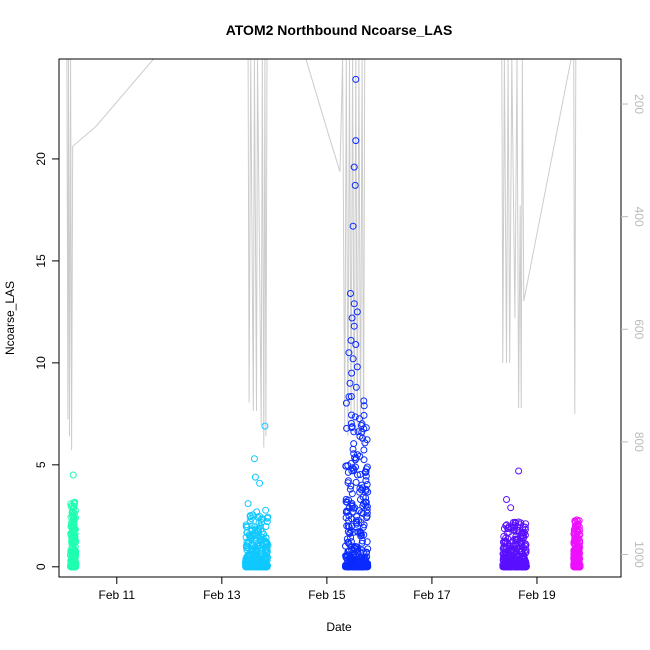  What do you see at coordinates (10, 318) in the screenshot?
I see `y-axis-label: Ncoarse_LAS` at bounding box center [10, 318].